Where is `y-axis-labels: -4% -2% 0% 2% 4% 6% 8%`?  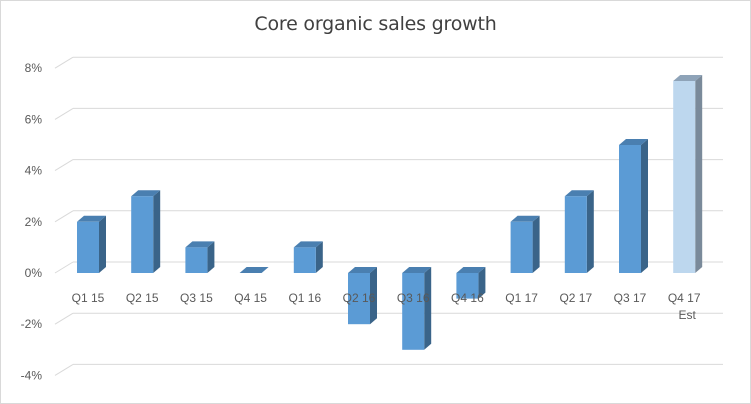
y-axis-labels: -4% -2% 0% 2% 4% 6% 8% is located at coordinates (32, 221).